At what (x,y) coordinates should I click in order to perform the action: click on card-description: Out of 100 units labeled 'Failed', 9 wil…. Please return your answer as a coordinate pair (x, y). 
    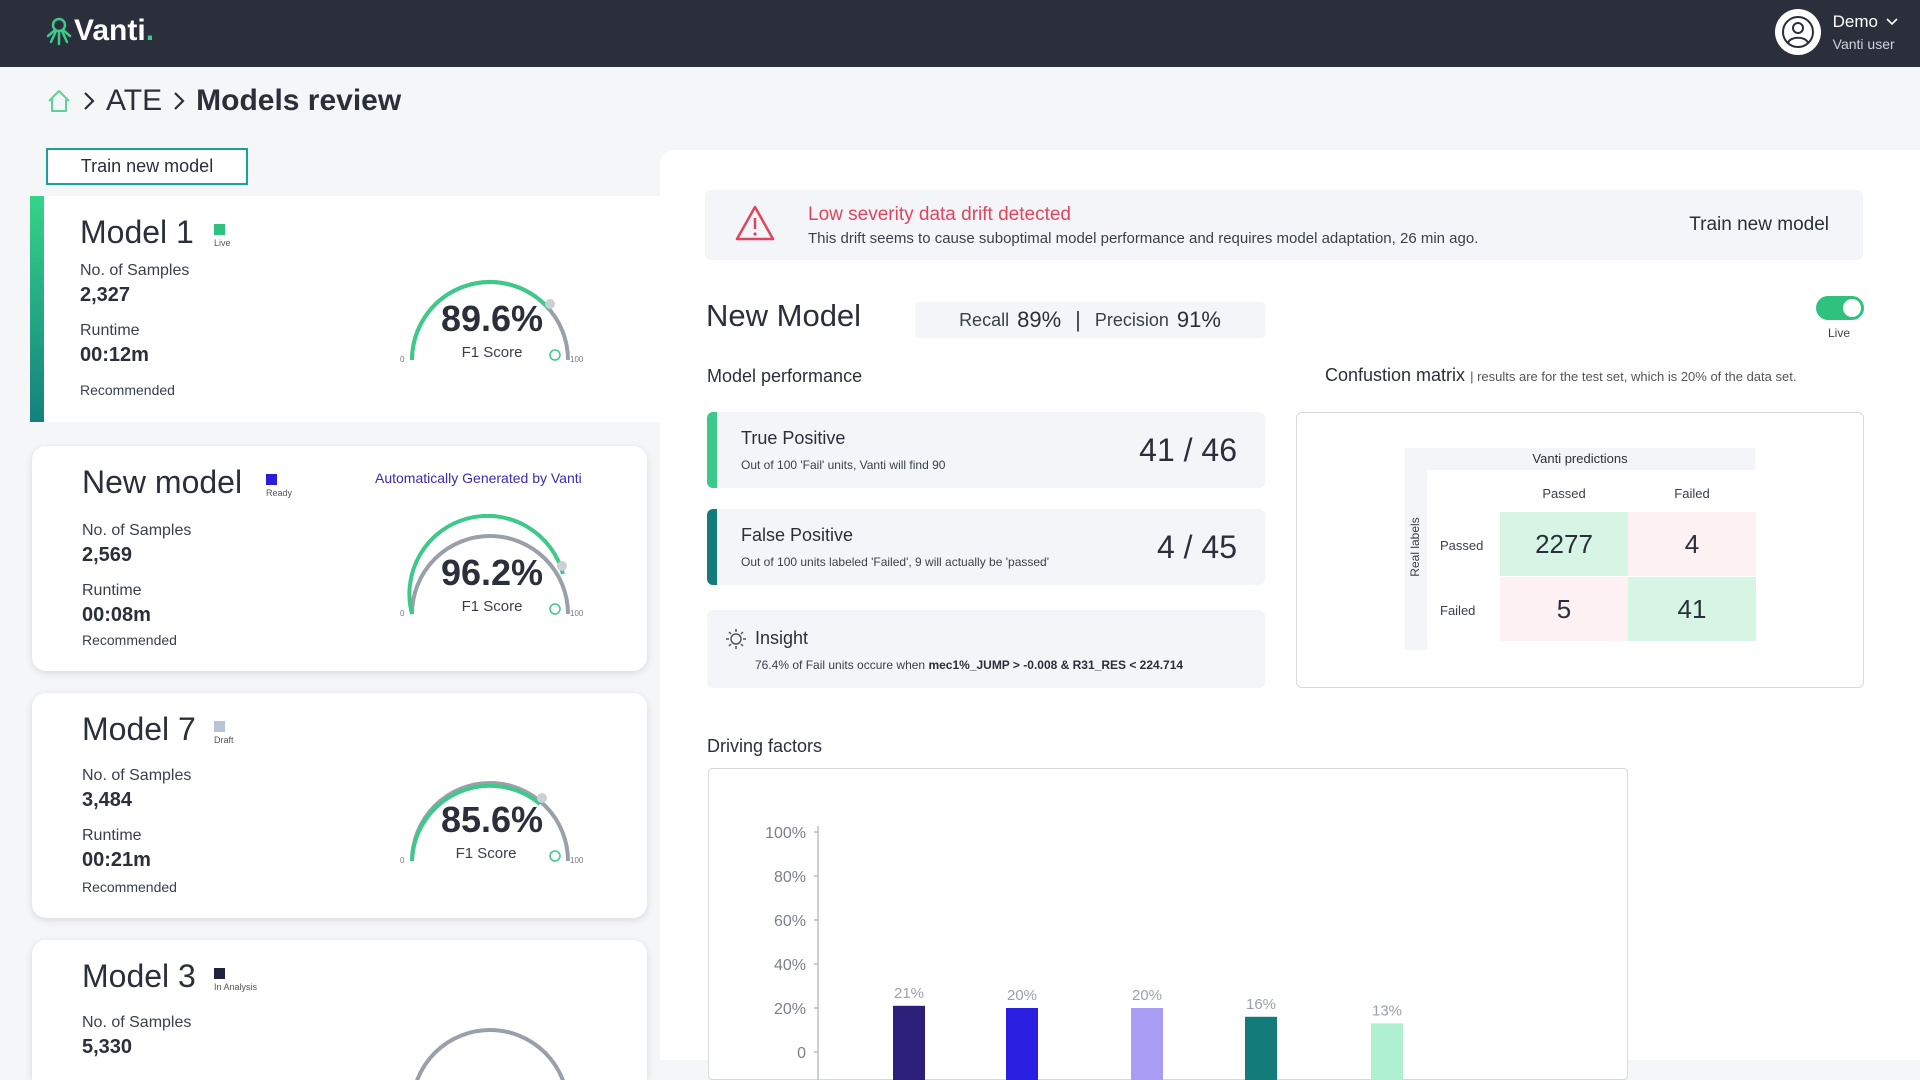
    Looking at the image, I should click on (895, 562).